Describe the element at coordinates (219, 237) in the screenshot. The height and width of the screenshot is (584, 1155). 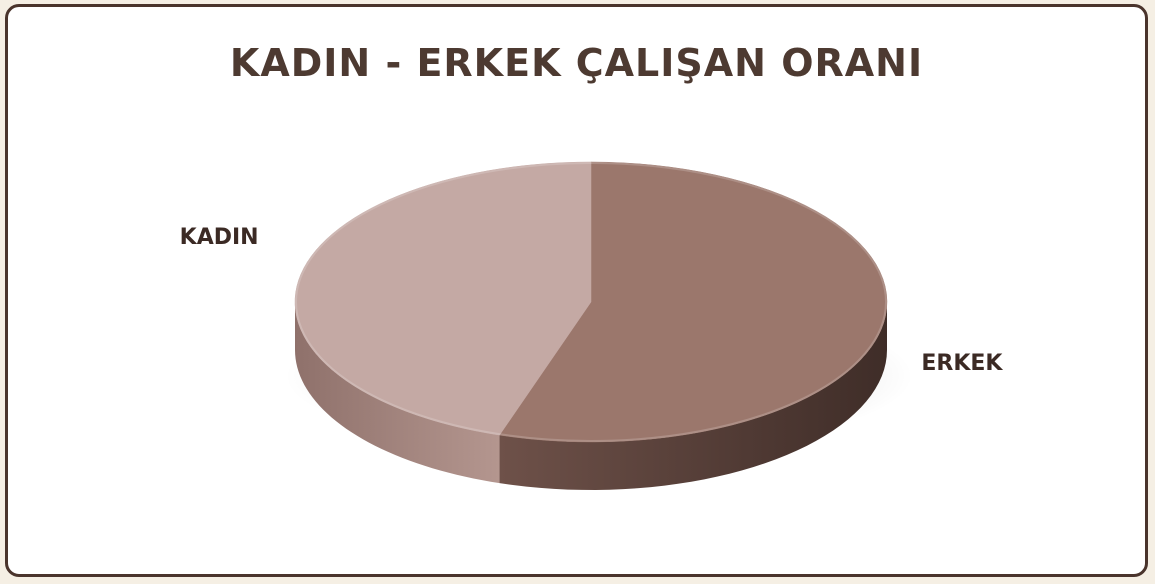
I see `pie-label-kadin: KADIN` at that location.